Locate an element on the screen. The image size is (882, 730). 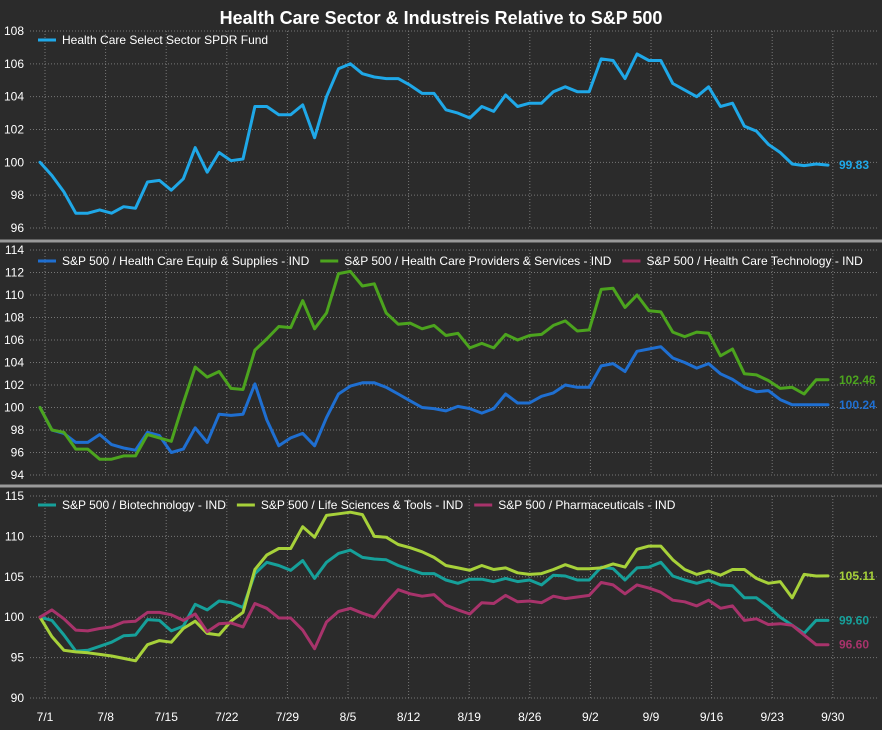
series-end-value: 105.11 is located at coordinates (857, 576).